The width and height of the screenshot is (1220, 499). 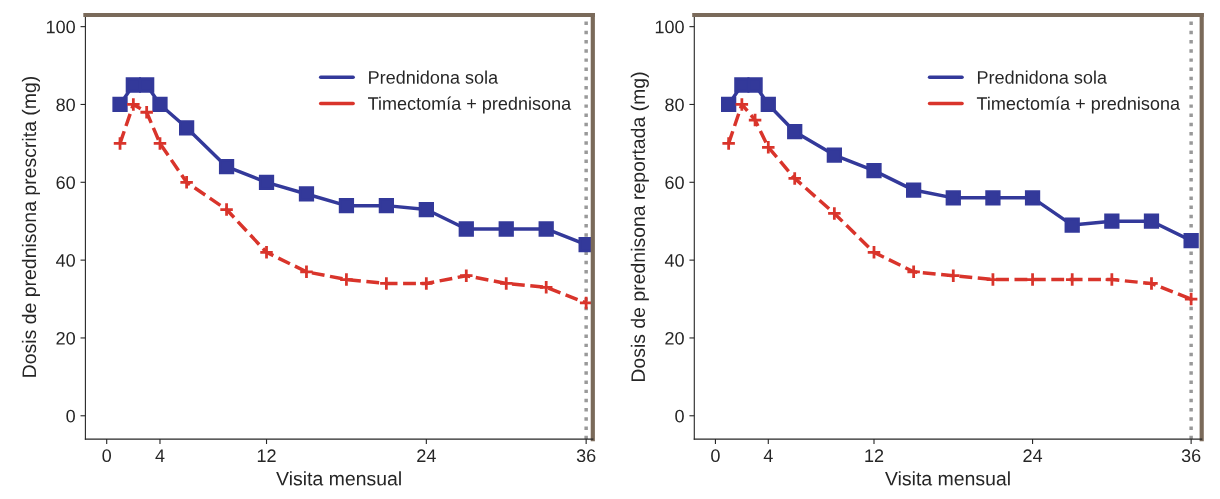 What do you see at coordinates (30, 226) in the screenshot?
I see `y-axis-title: Dosis de prednisona prescrita (mg)` at bounding box center [30, 226].